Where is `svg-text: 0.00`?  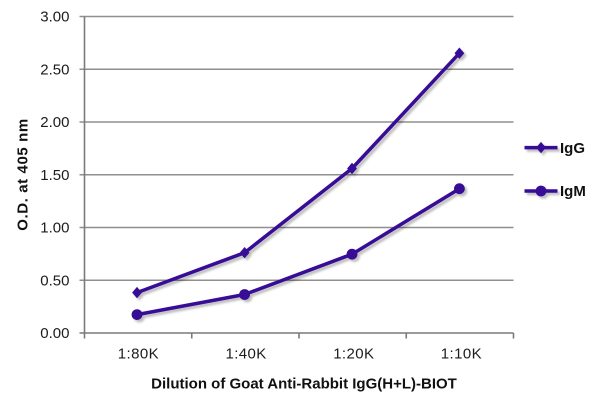
svg-text: 0.00 is located at coordinates (54, 333).